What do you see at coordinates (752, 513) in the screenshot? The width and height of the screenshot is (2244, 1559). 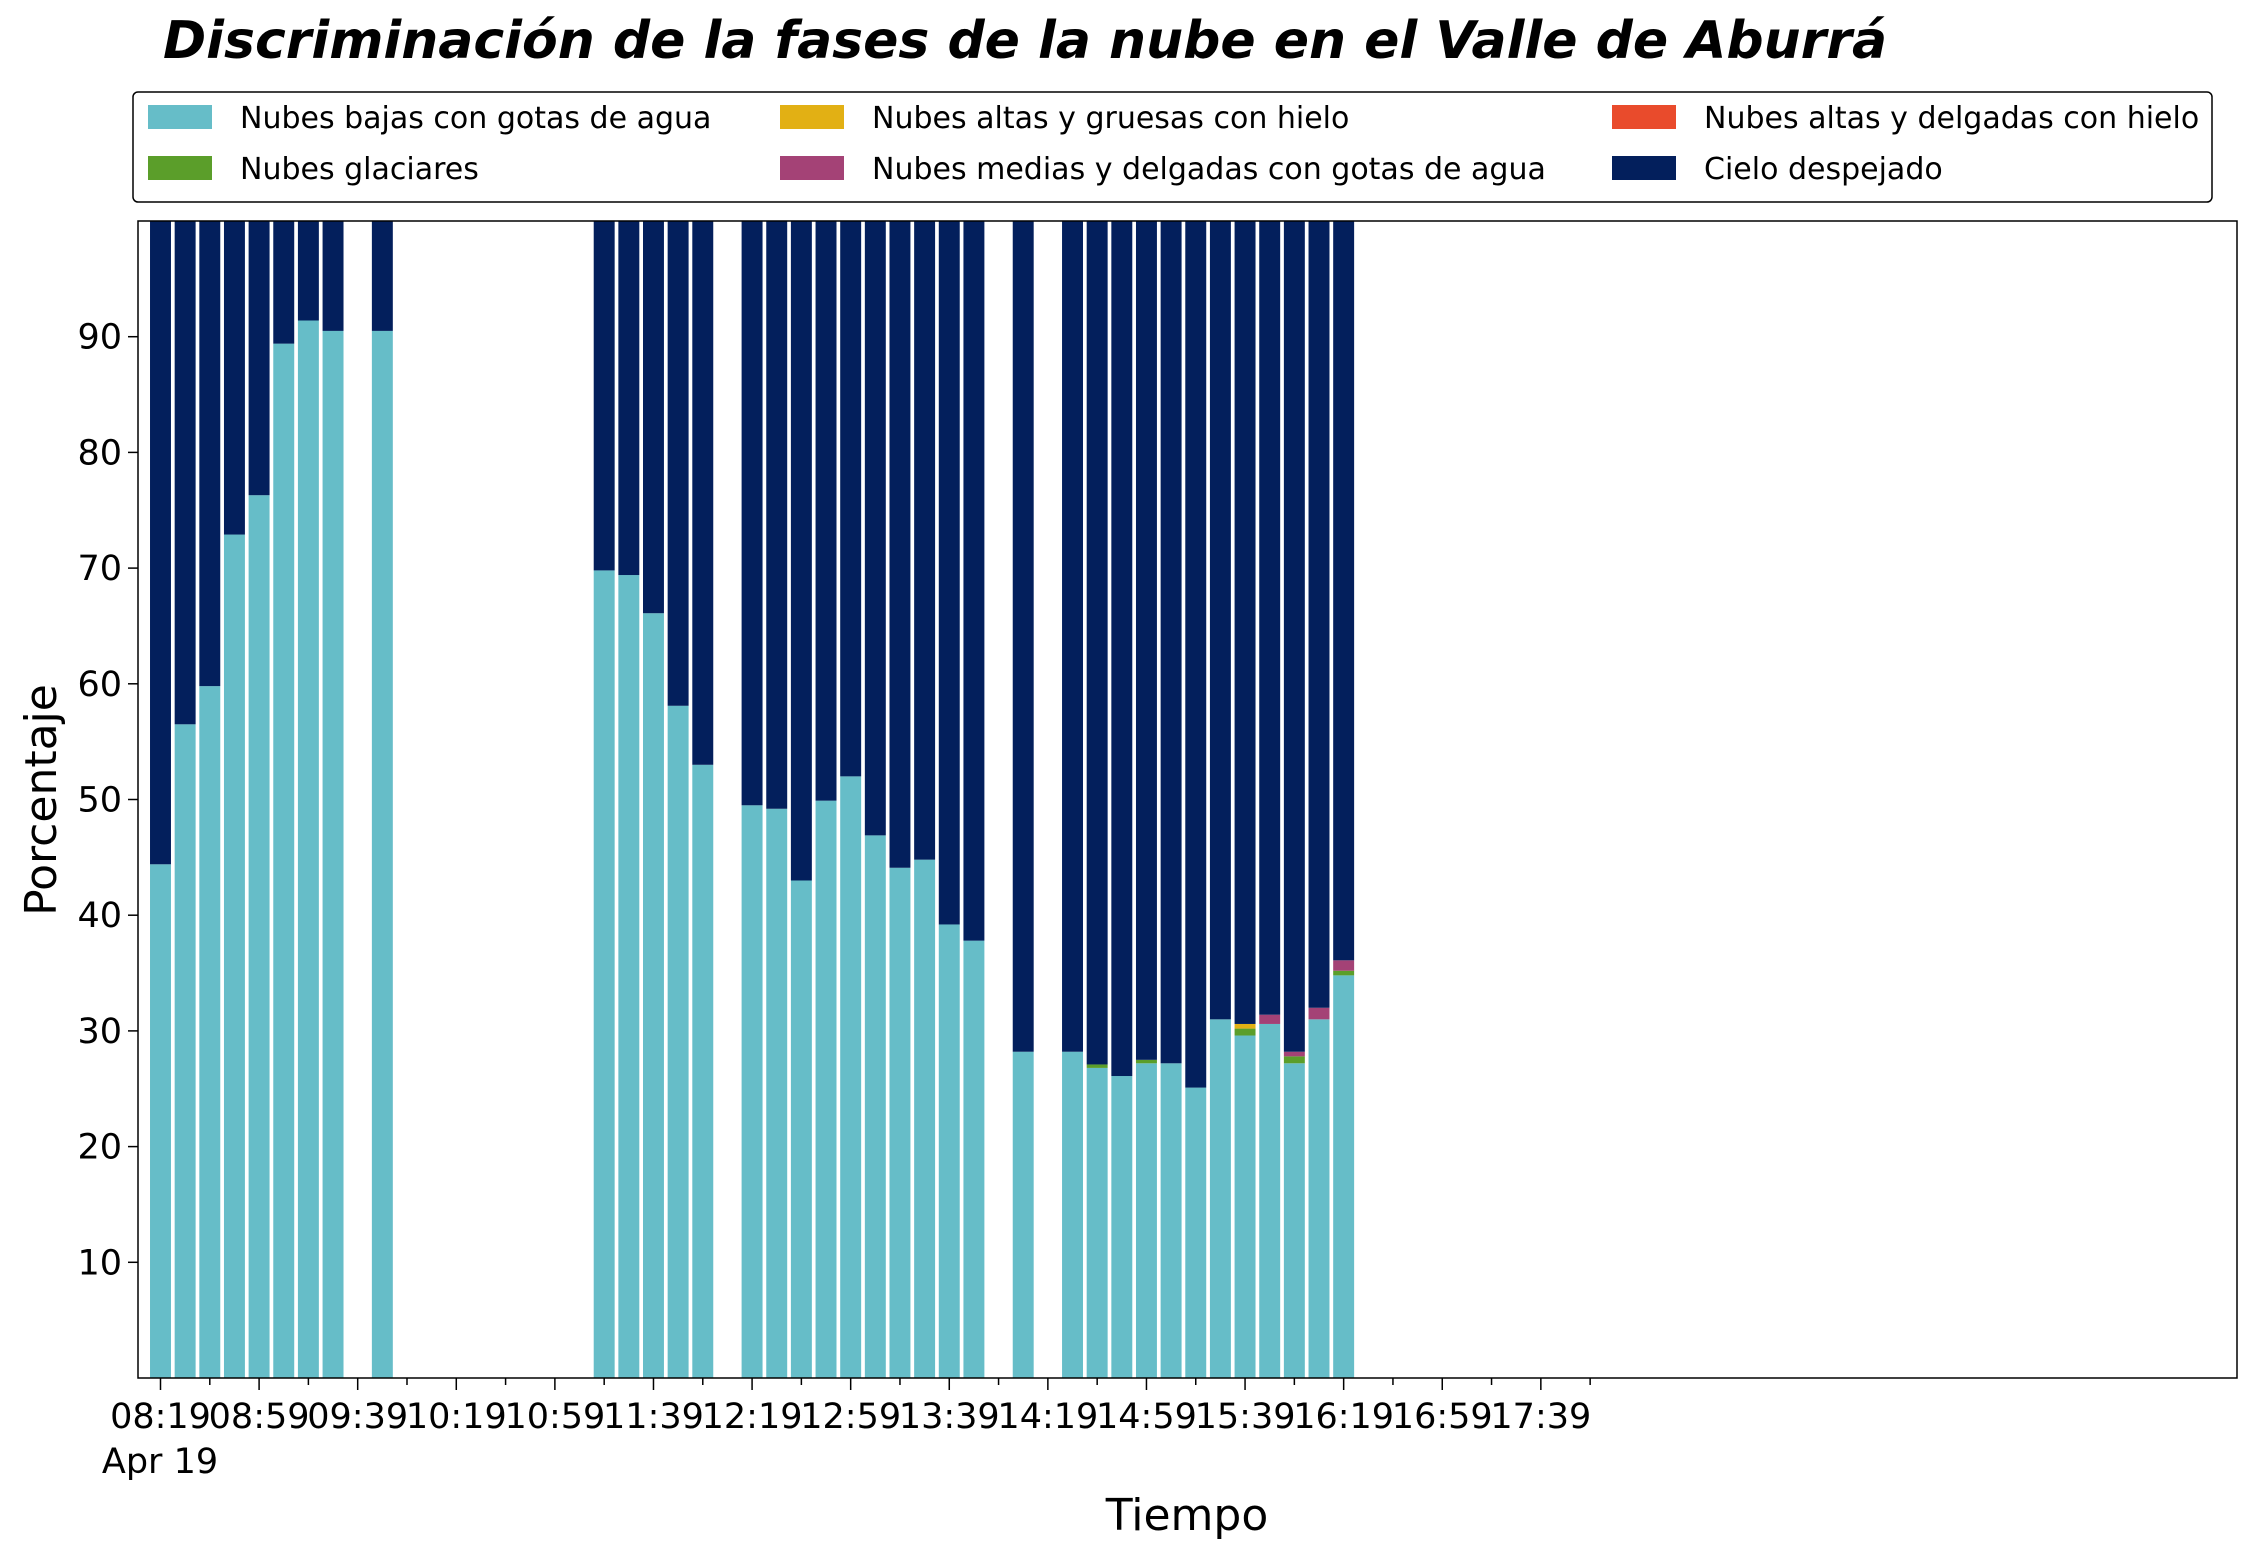 I see `bar-segment-12:19-s5` at bounding box center [752, 513].